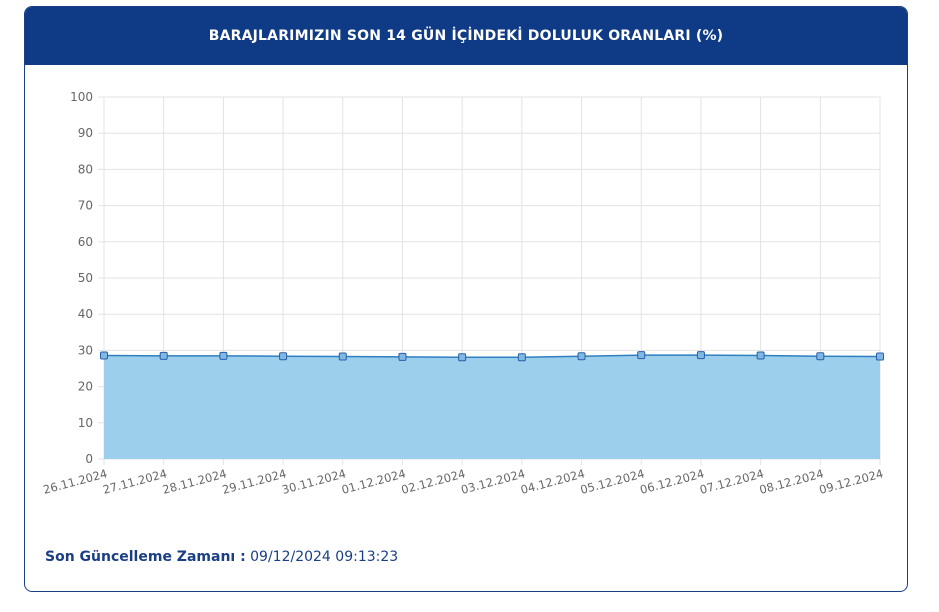  What do you see at coordinates (85, 350) in the screenshot?
I see `y-tick-label: 30` at bounding box center [85, 350].